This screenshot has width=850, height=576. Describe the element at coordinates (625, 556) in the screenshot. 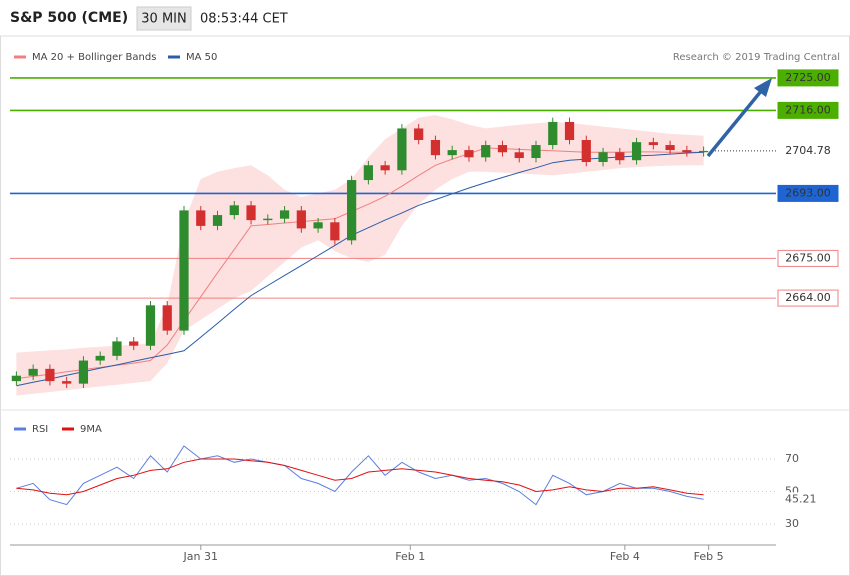

I see `x-tick-label: Feb 4` at that location.